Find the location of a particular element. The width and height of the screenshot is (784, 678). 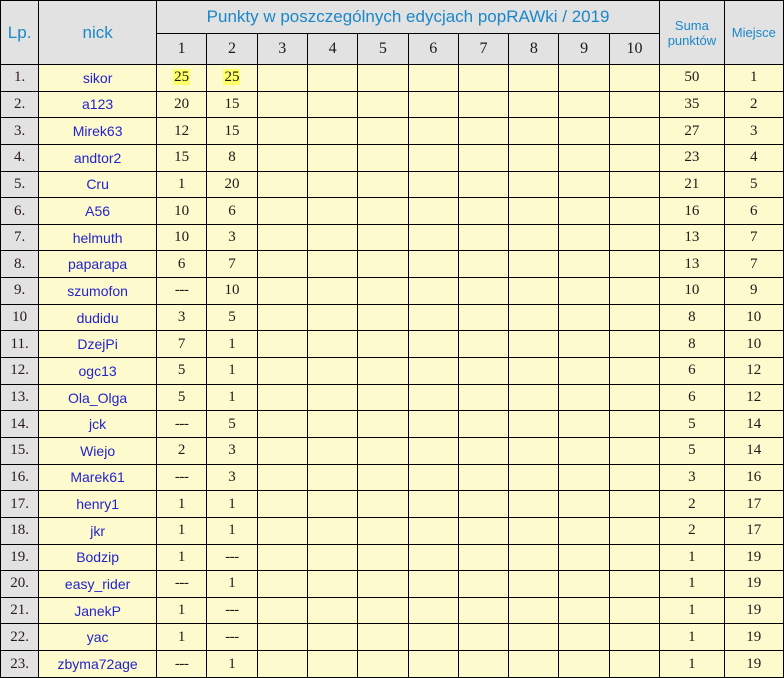

place-cell: 16 is located at coordinates (753, 477).